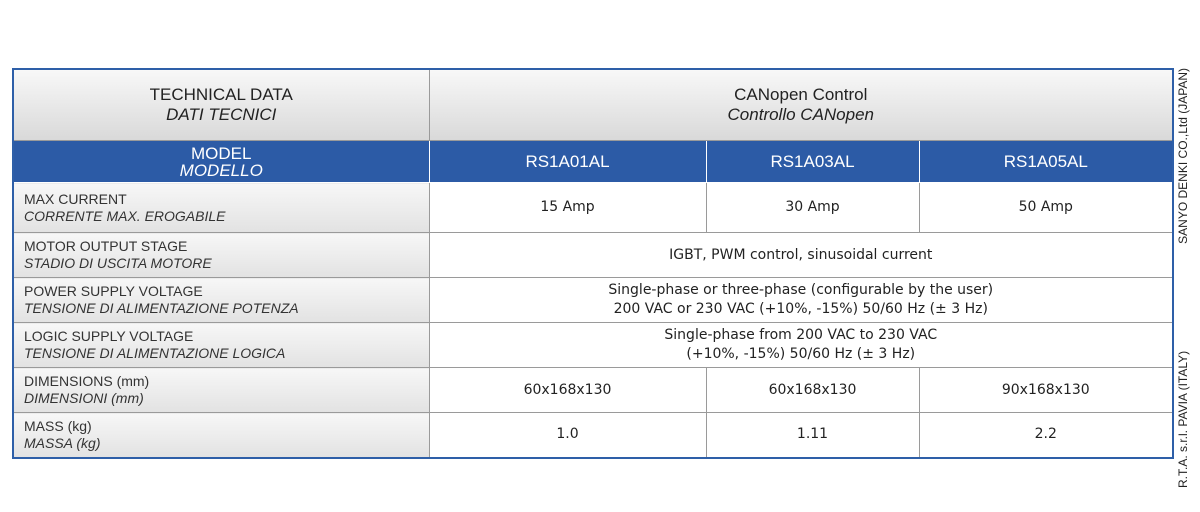 This screenshot has height=512, width=1200. What do you see at coordinates (84, 398) in the screenshot?
I see `label-it: DIMENSIONI (mm)` at bounding box center [84, 398].